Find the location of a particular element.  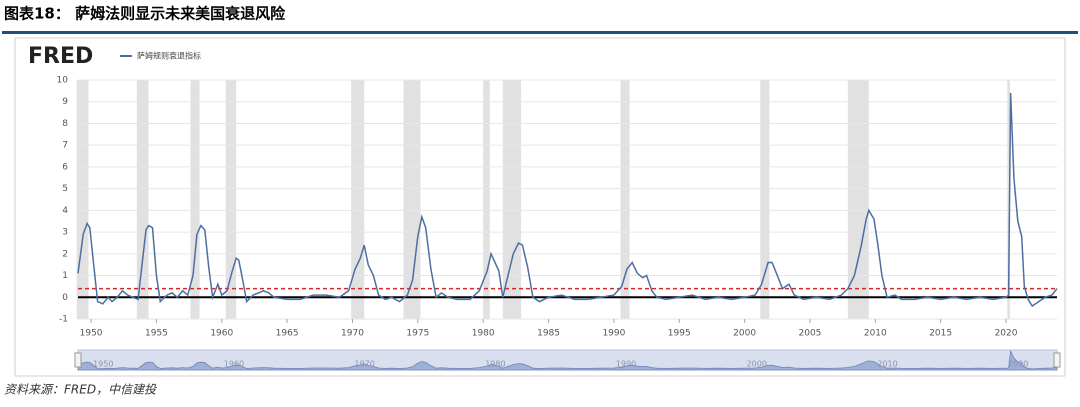

navigator-label: 2010 is located at coordinates (887, 364).